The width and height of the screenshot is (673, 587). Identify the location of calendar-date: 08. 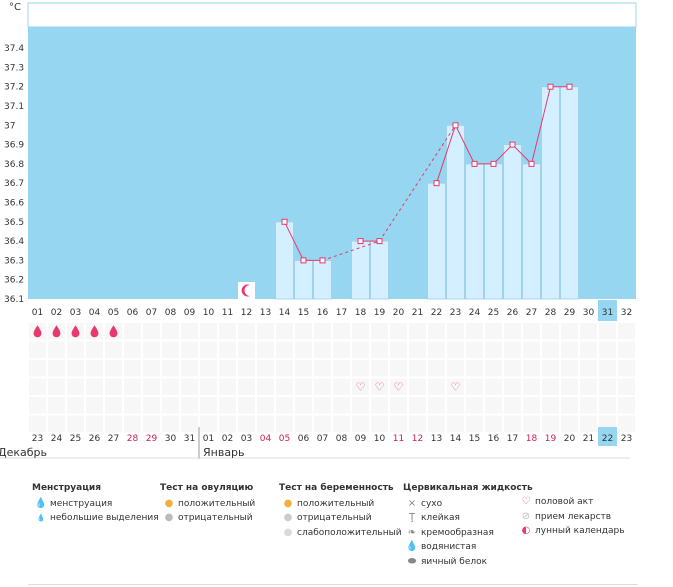
(342, 439).